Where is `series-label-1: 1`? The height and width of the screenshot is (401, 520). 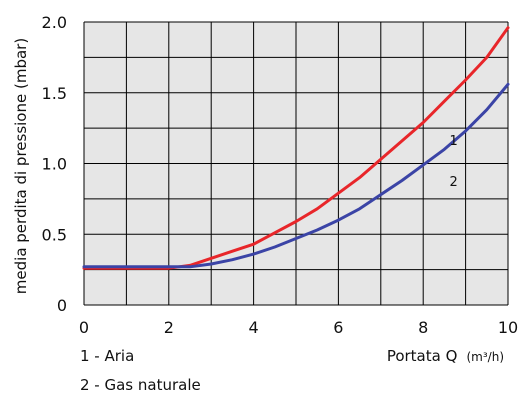 series-label-1: 1 is located at coordinates (453, 141).